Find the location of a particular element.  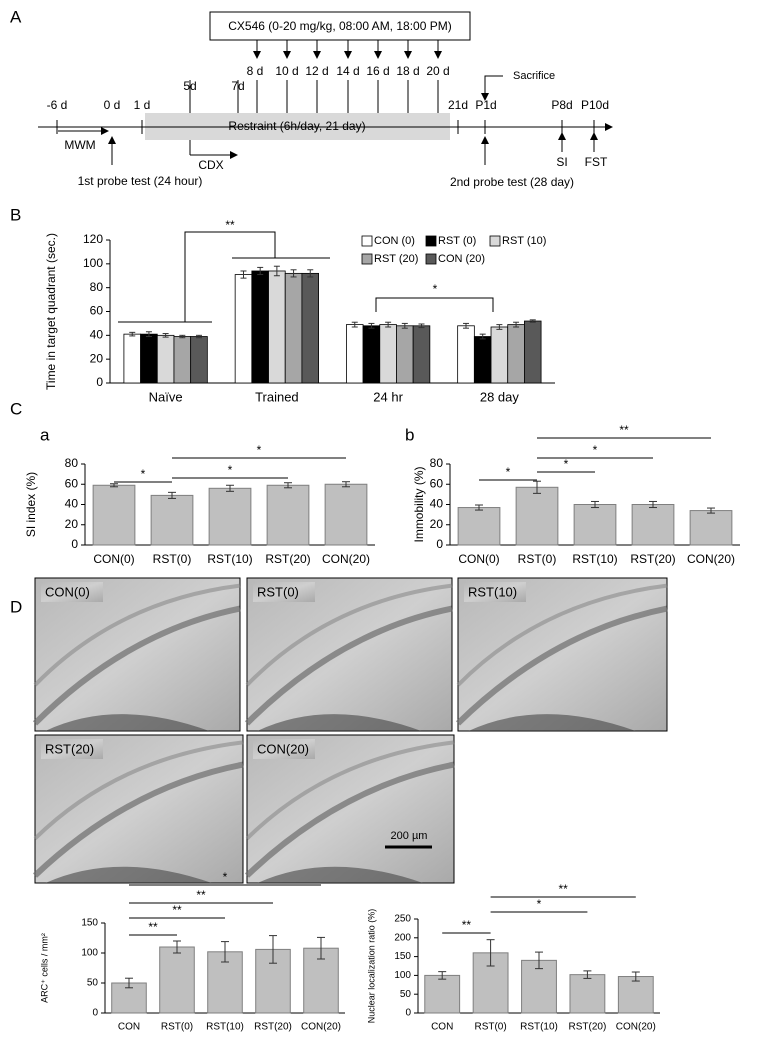

x-tick-label: Naïve is located at coordinates (166, 396).